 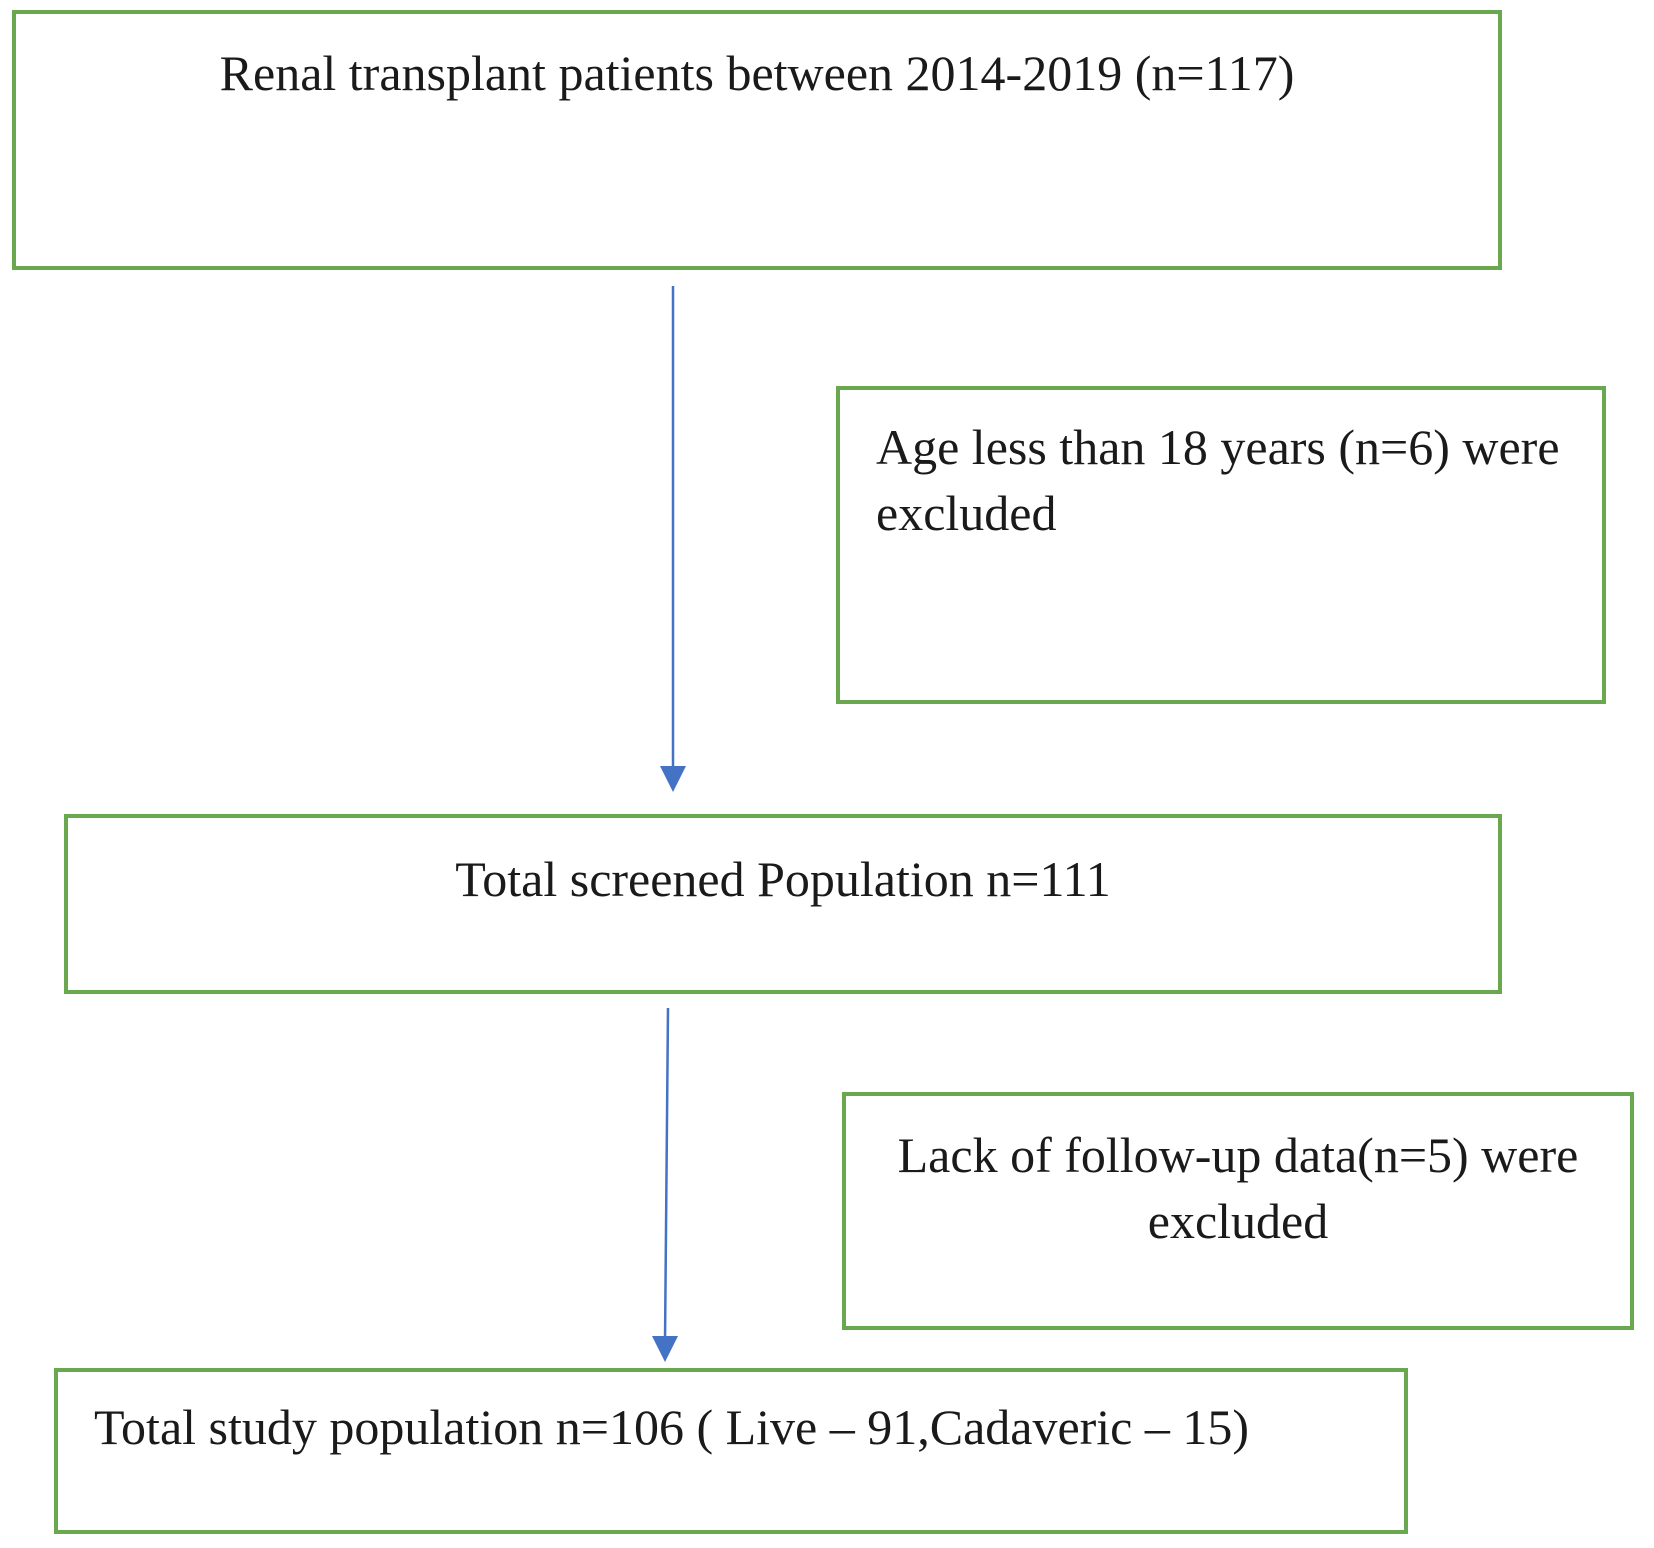 What do you see at coordinates (673, 539) in the screenshot?
I see `arrow-initial-to-screened` at bounding box center [673, 539].